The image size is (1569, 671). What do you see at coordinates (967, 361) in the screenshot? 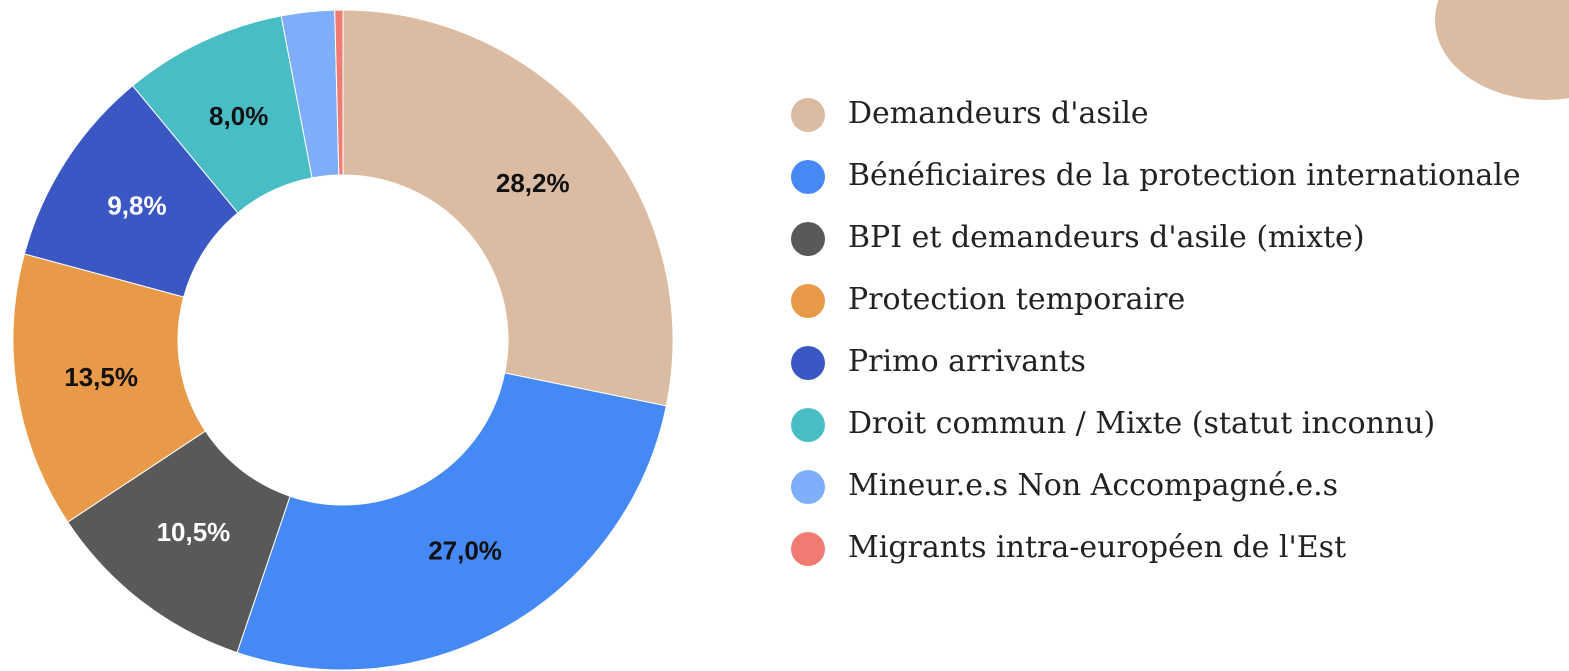
I see `legend-label: Primo arrivants` at bounding box center [967, 361].